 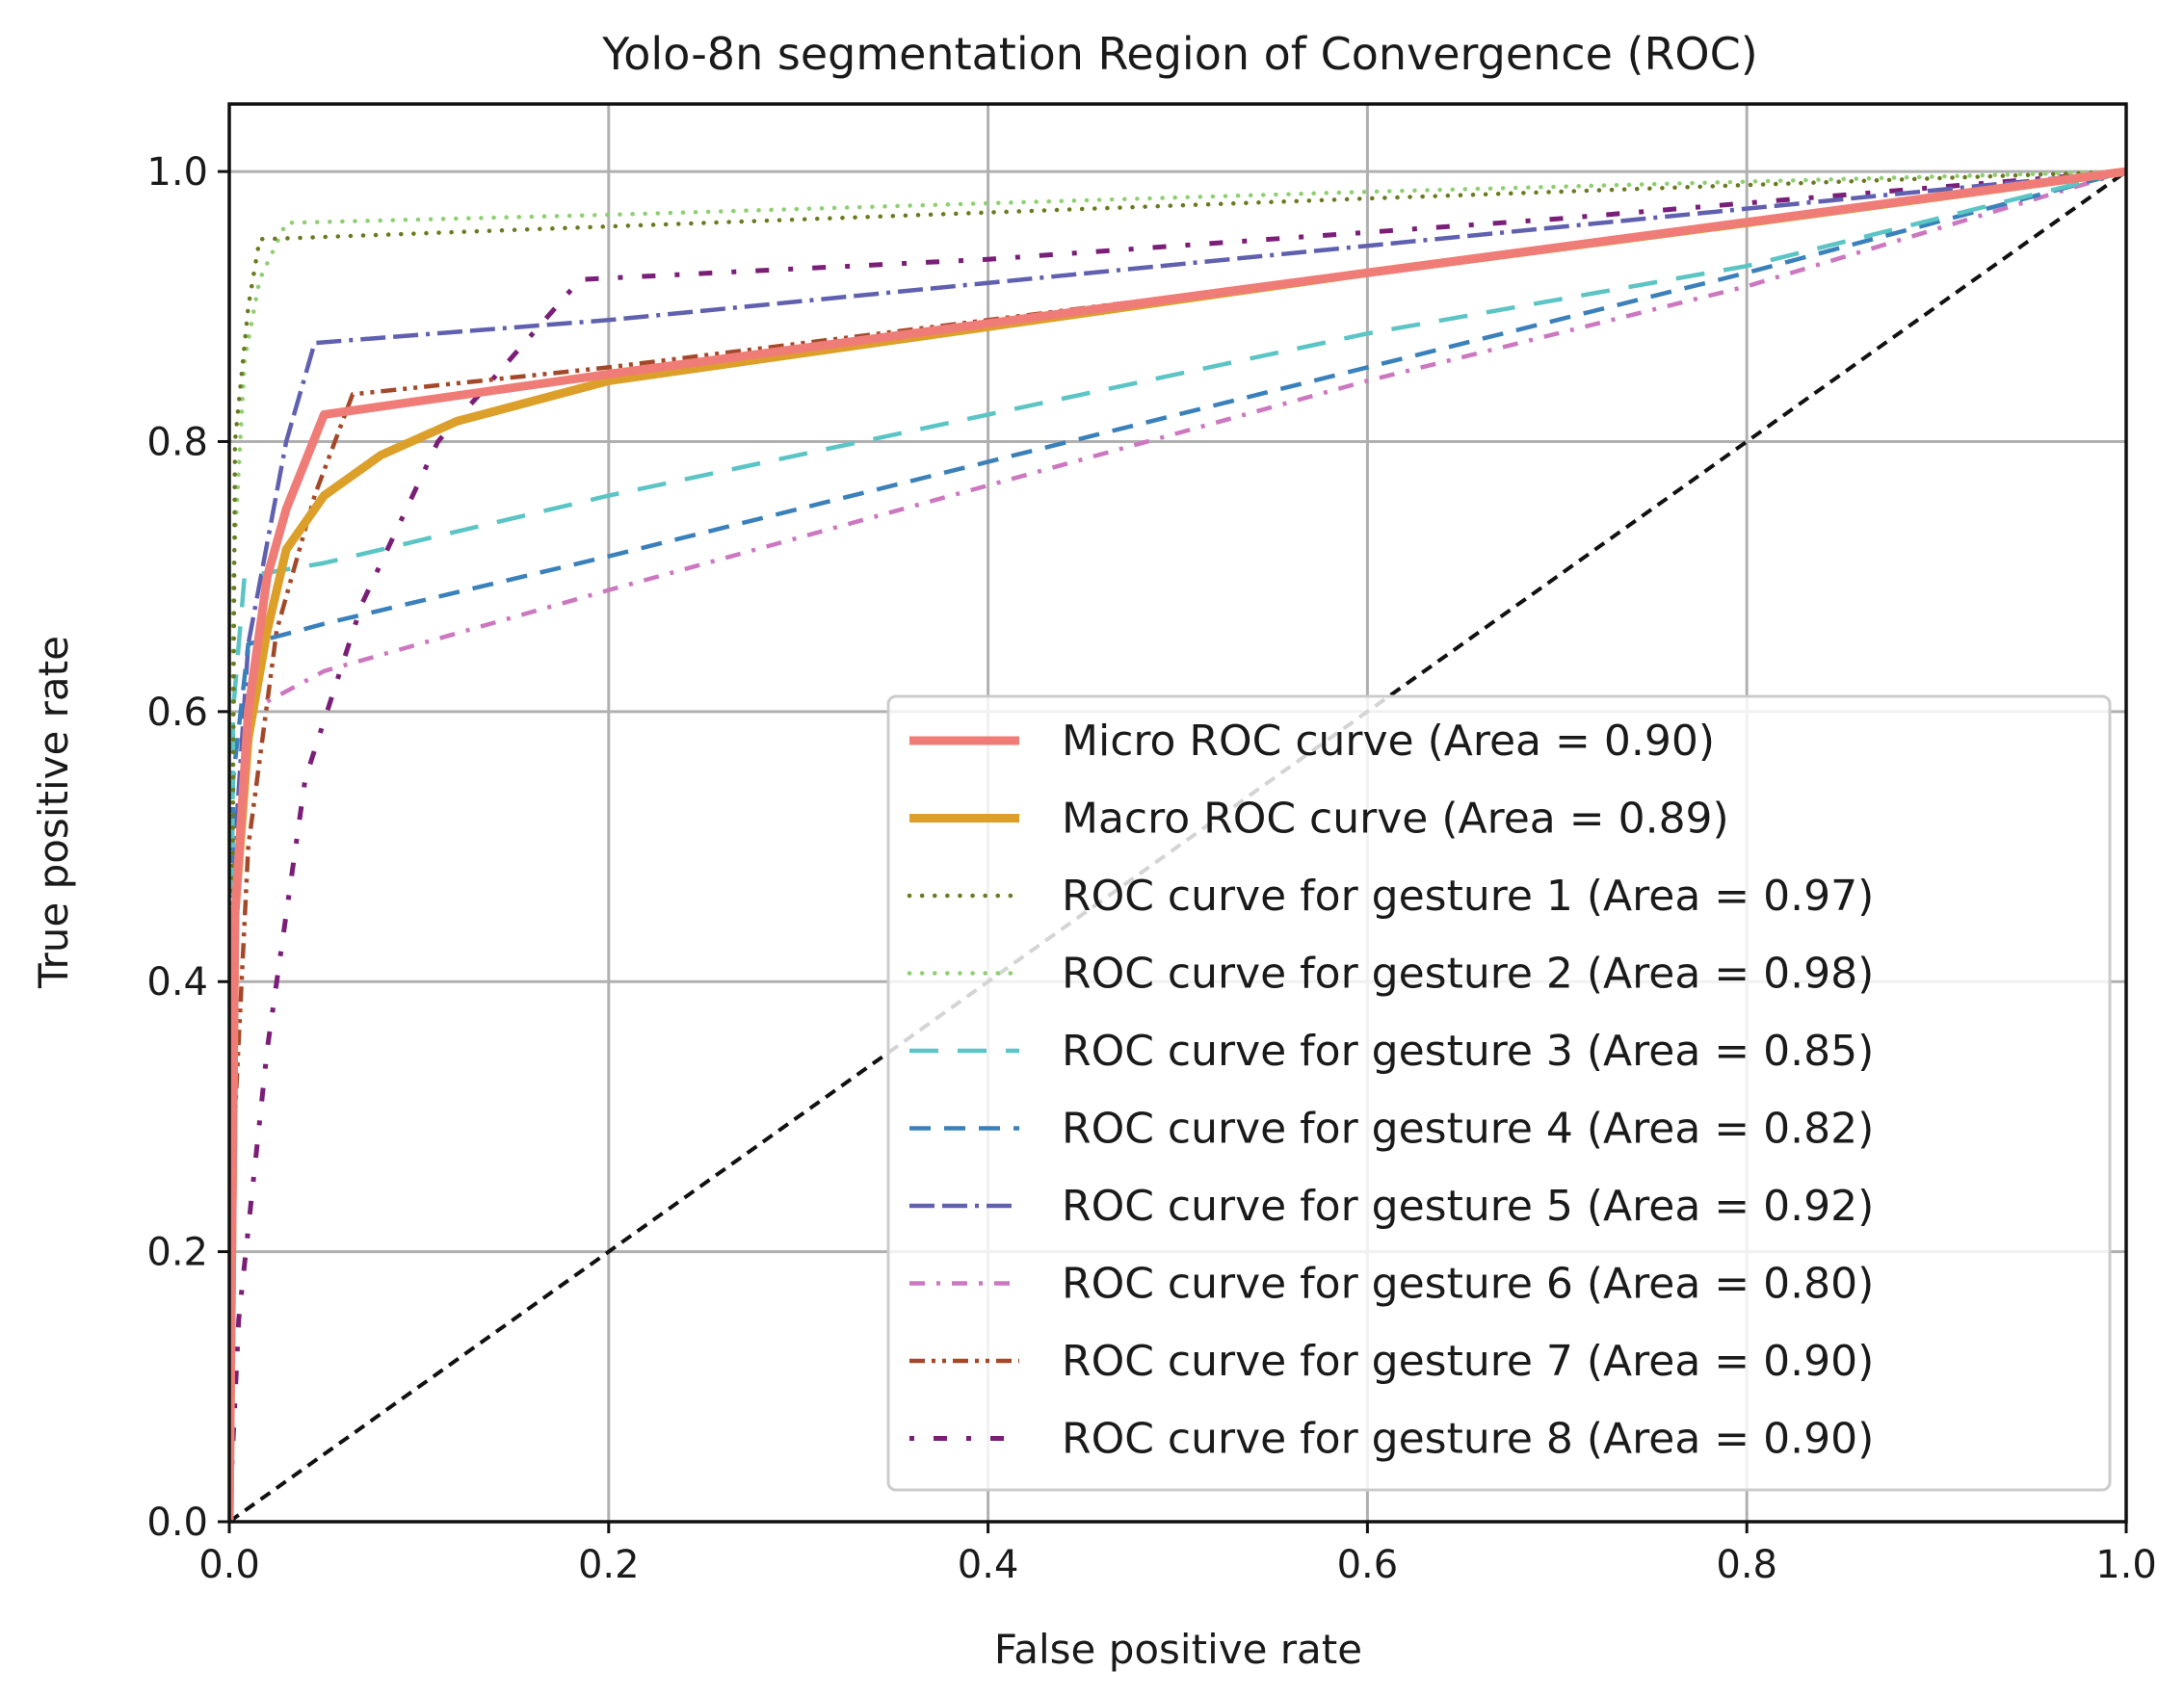 I want to click on y-tick-label: 0.6, so click(x=177, y=713).